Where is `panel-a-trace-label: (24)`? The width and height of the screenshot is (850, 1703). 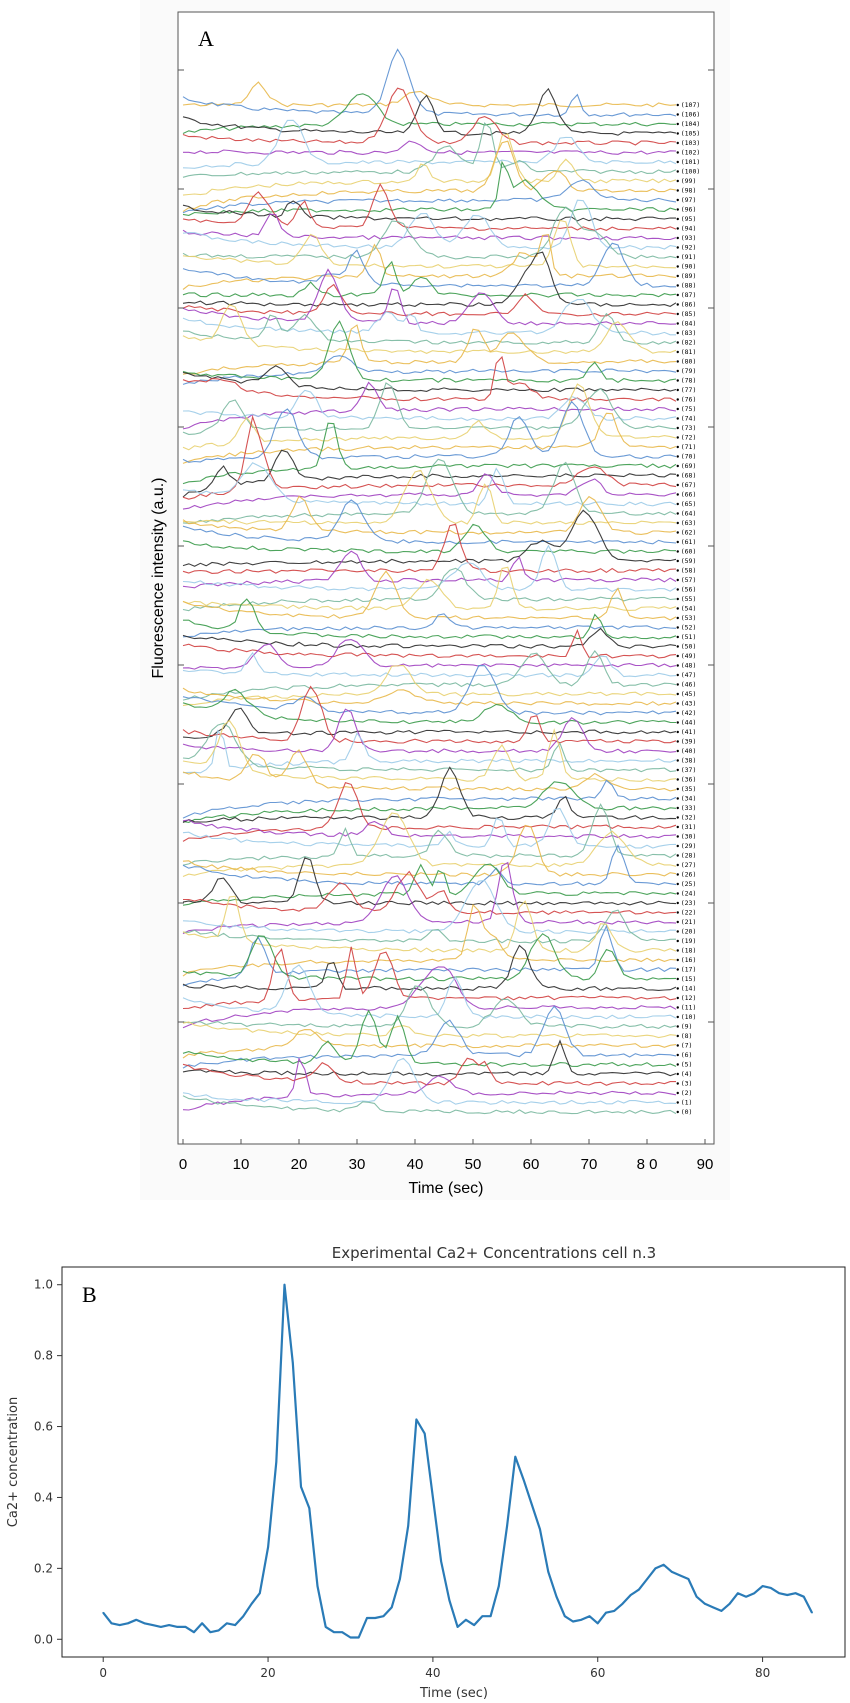 panel-a-trace-label: (24) is located at coordinates (689, 894).